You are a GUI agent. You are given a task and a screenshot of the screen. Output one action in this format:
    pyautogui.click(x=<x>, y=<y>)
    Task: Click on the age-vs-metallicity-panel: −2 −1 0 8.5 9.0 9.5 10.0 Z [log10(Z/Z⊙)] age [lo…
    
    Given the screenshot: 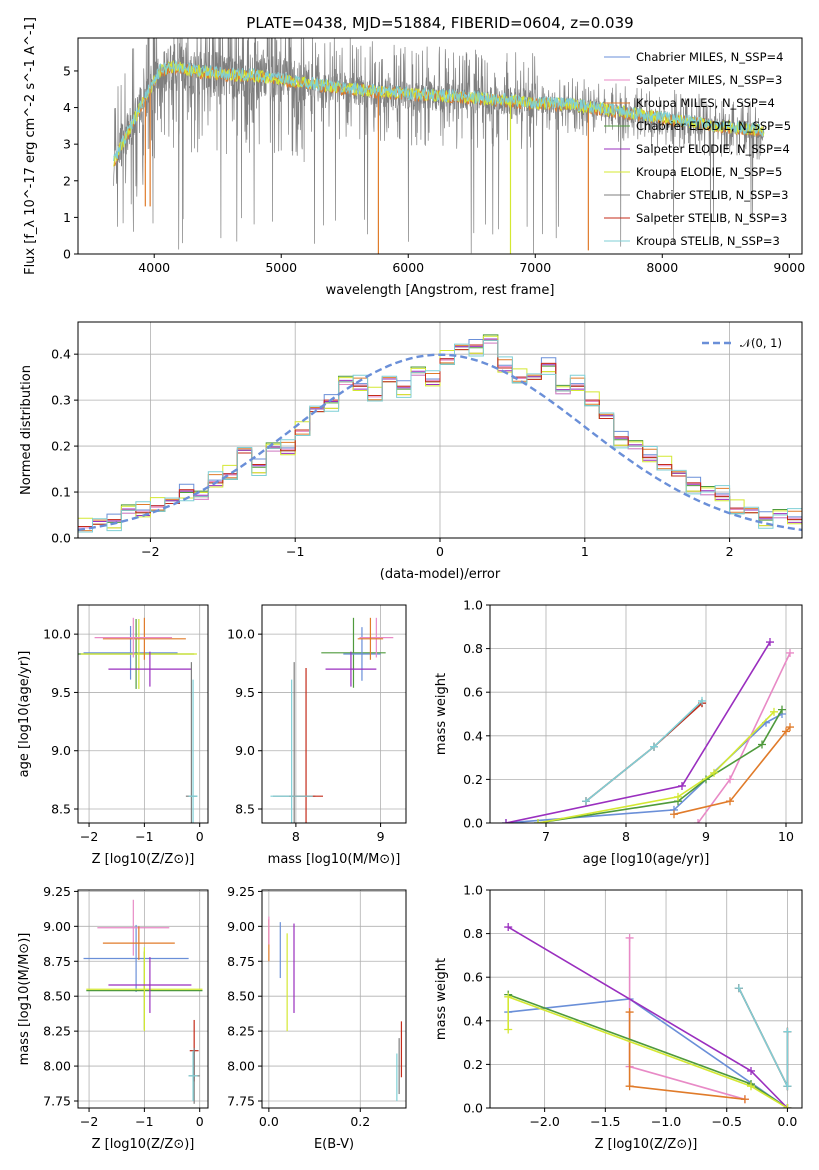 What is the action you would take?
    pyautogui.click(x=113, y=735)
    